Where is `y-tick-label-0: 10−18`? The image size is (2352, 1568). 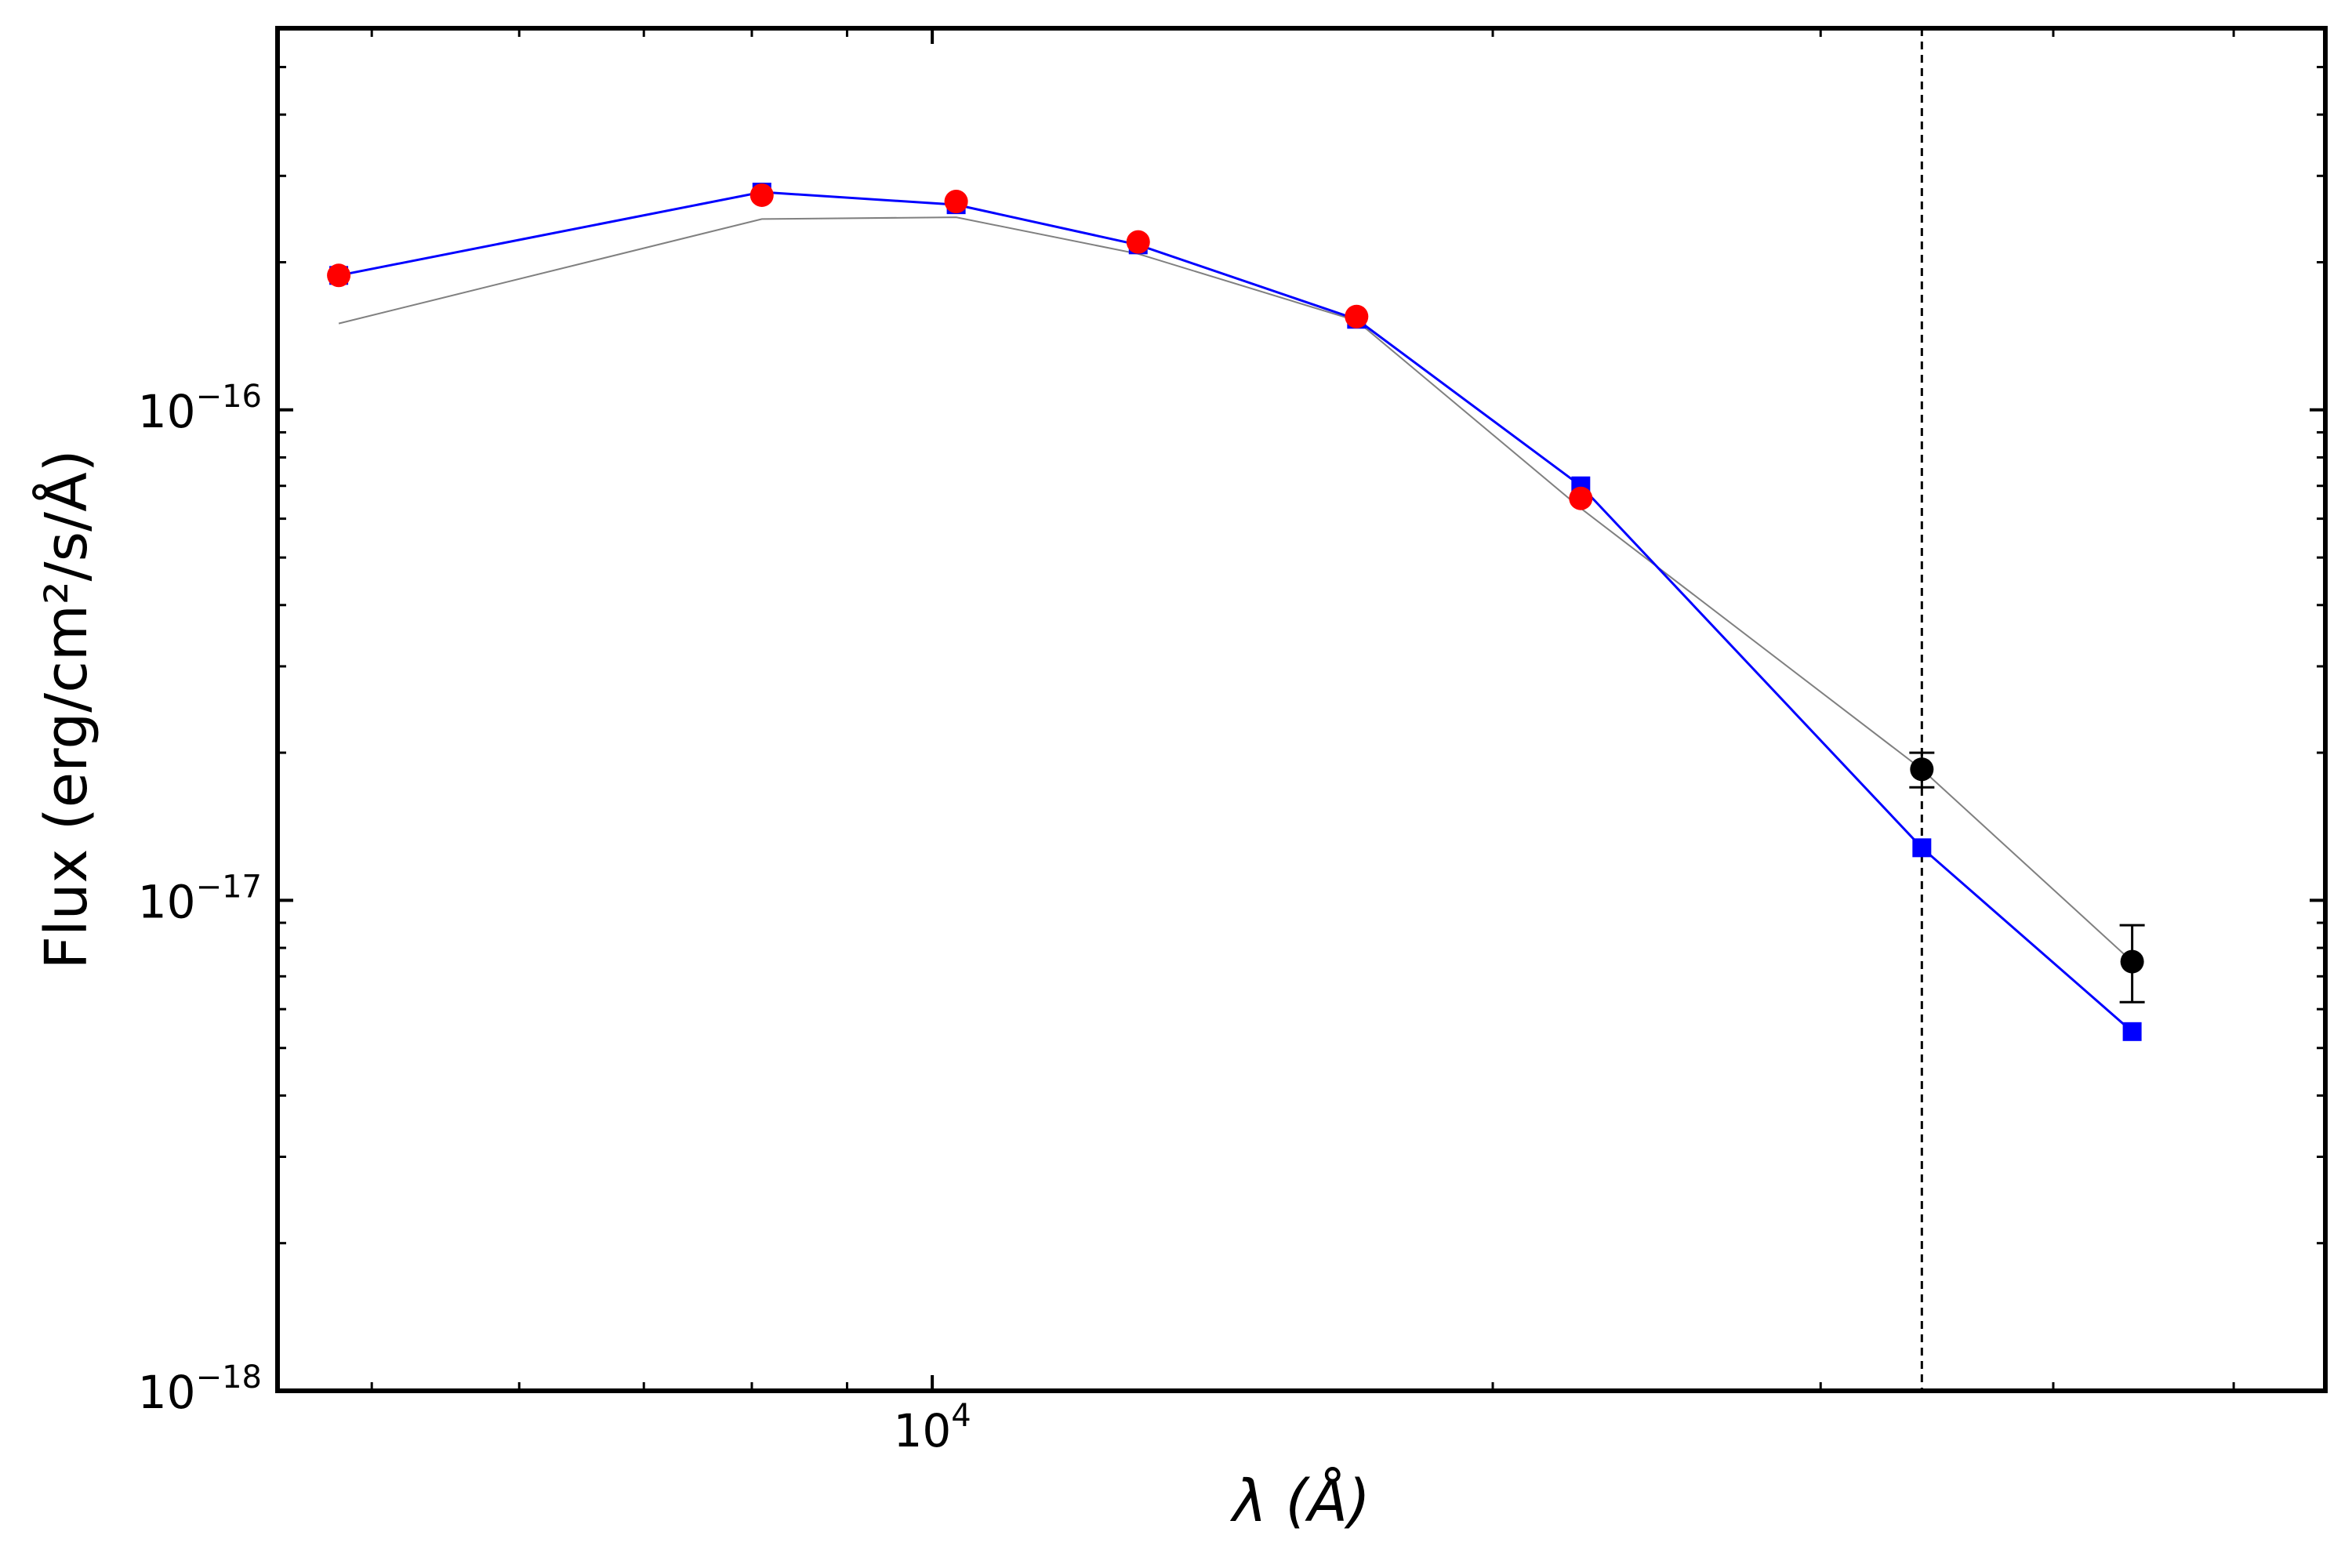
y-tick-label-0: 10−18 is located at coordinates (200, 1389).